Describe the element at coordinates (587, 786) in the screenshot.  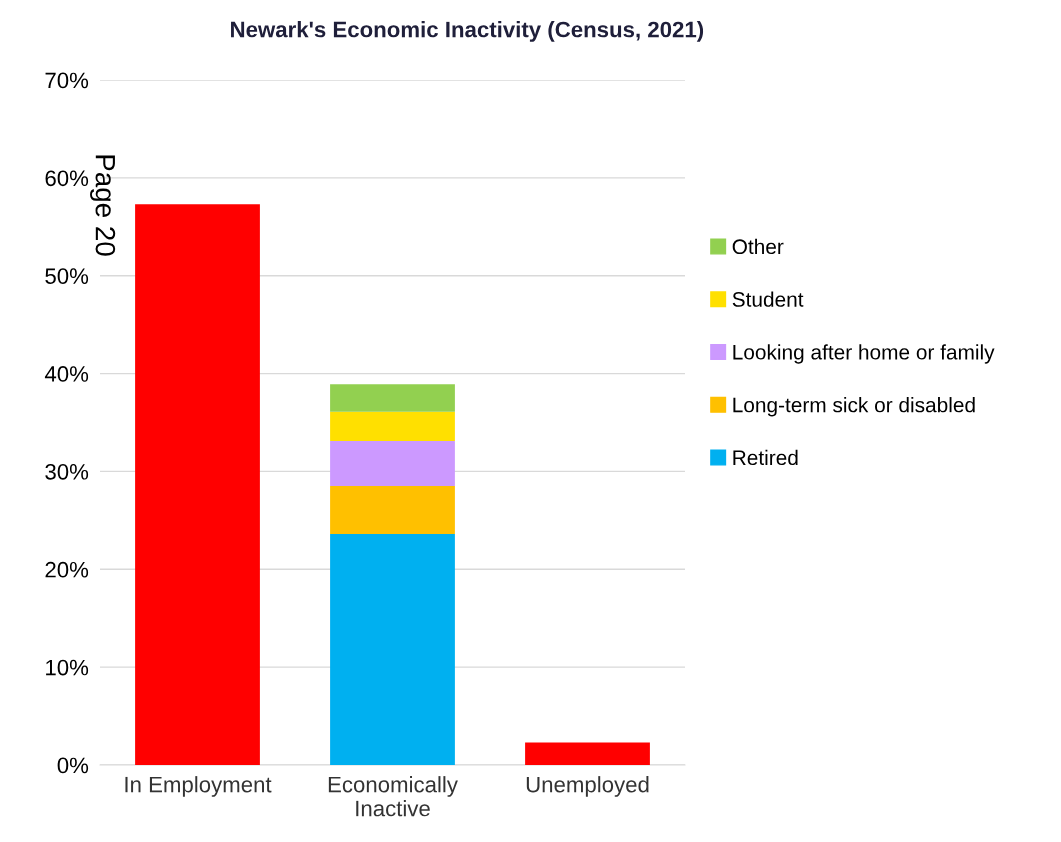
I see `x-tick-label: Unemployed` at that location.